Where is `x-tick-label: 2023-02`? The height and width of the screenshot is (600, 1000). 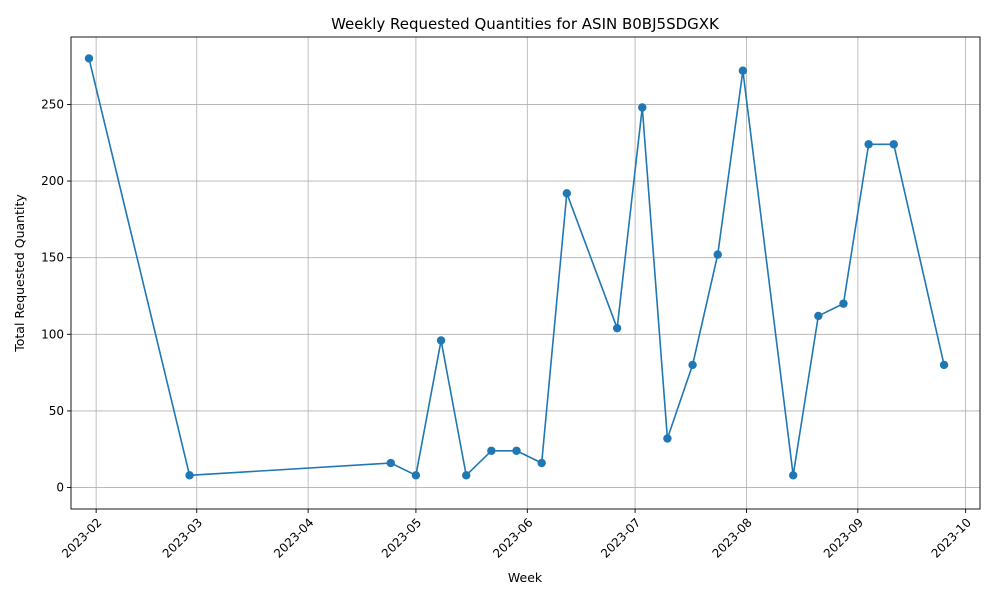
x-tick-label: 2023-02 is located at coordinates (81, 537).